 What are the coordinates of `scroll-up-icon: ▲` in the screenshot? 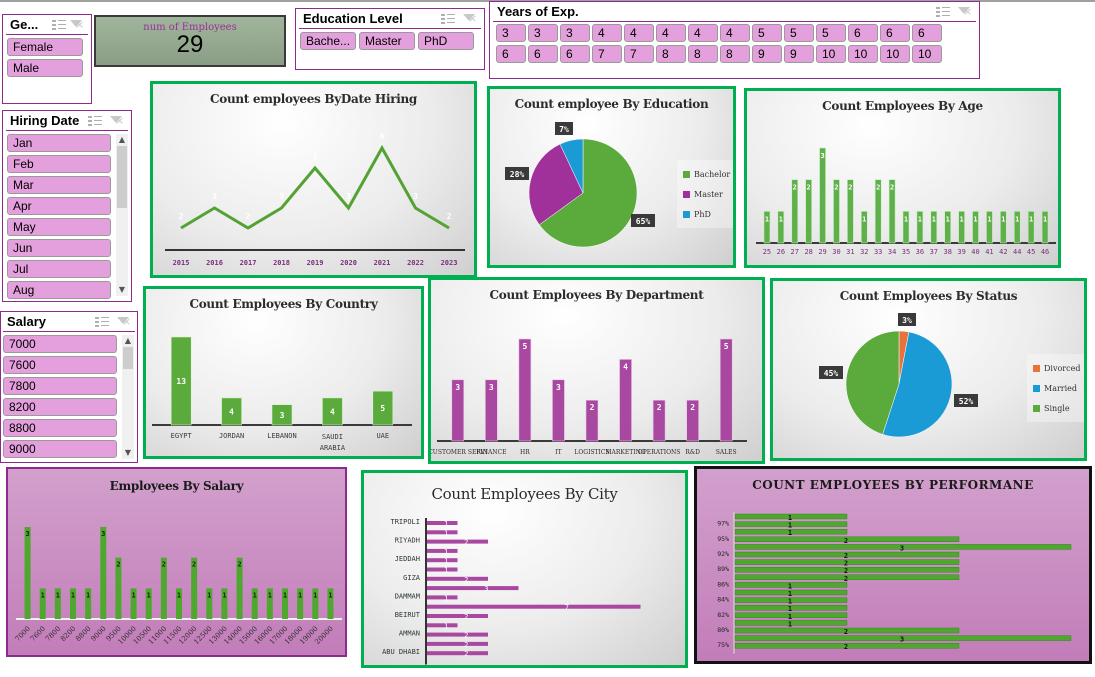 It's located at (128, 340).